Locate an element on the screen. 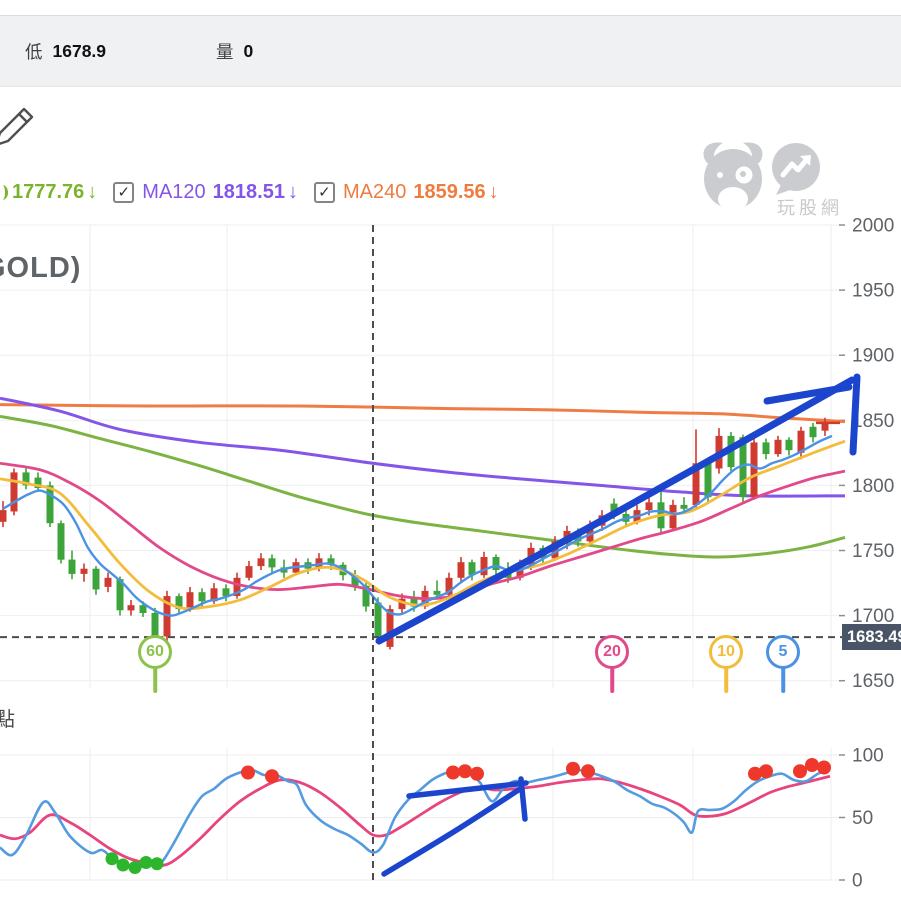  legend-item-ma60: 1777.76 ↓ is located at coordinates (54, 192).